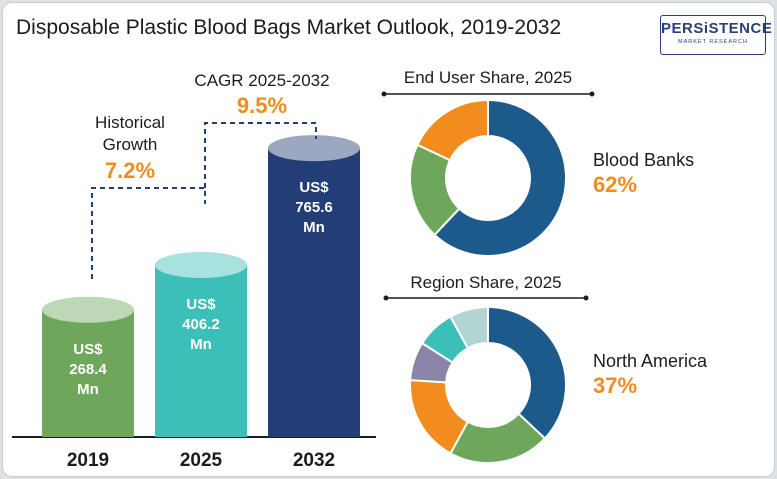  I want to click on end-user-donut, so click(488, 177).